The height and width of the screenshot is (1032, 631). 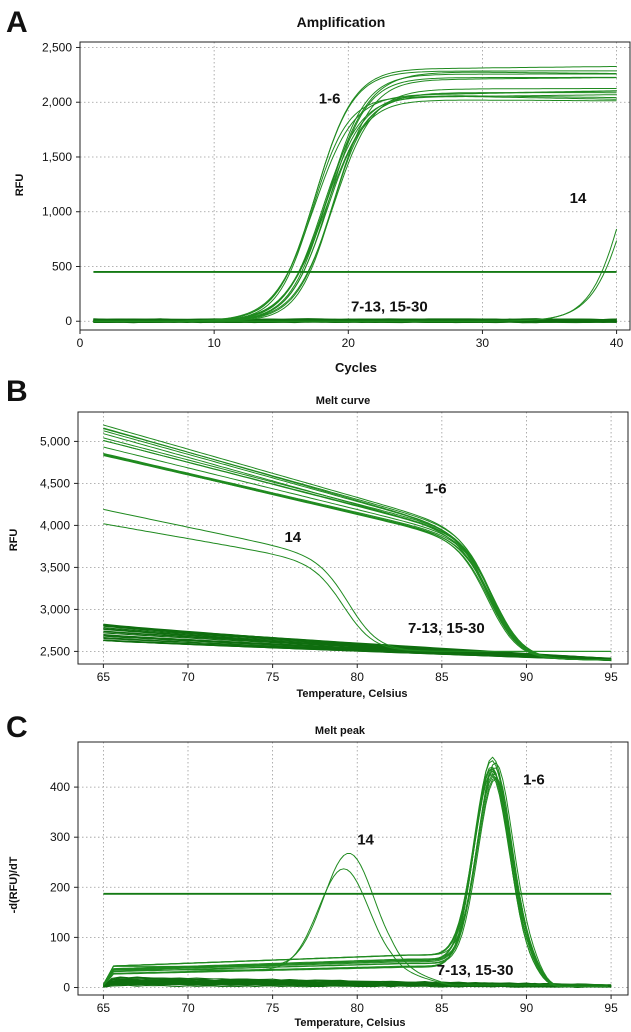 I want to click on y-tick-label: 2,000, so click(x=57, y=102).